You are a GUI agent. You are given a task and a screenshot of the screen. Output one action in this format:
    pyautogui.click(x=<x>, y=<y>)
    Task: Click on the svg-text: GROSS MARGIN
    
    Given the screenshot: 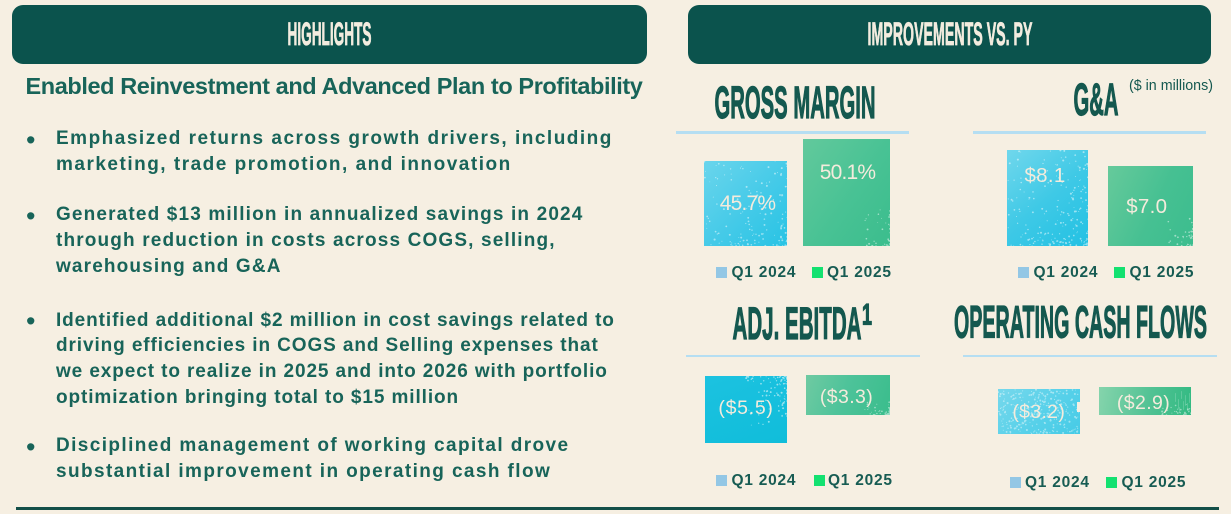 What is the action you would take?
    pyautogui.click(x=795, y=102)
    